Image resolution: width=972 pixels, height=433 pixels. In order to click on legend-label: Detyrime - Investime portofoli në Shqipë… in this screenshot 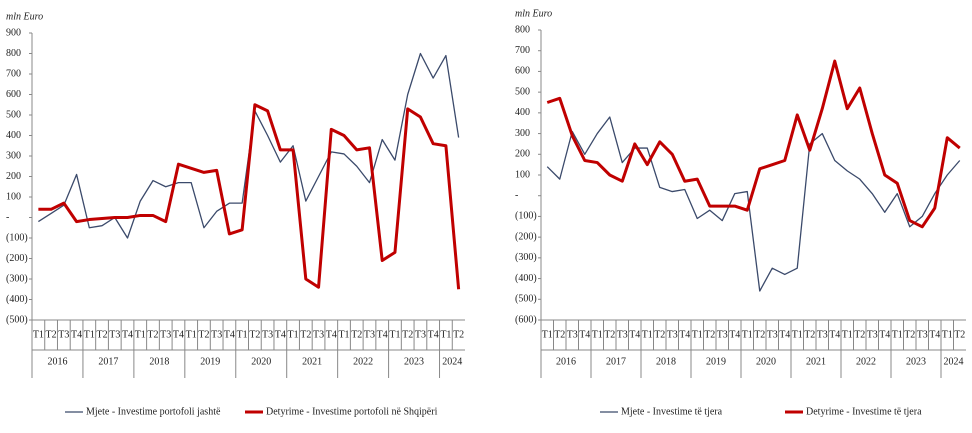, I will do `click(352, 411)`.